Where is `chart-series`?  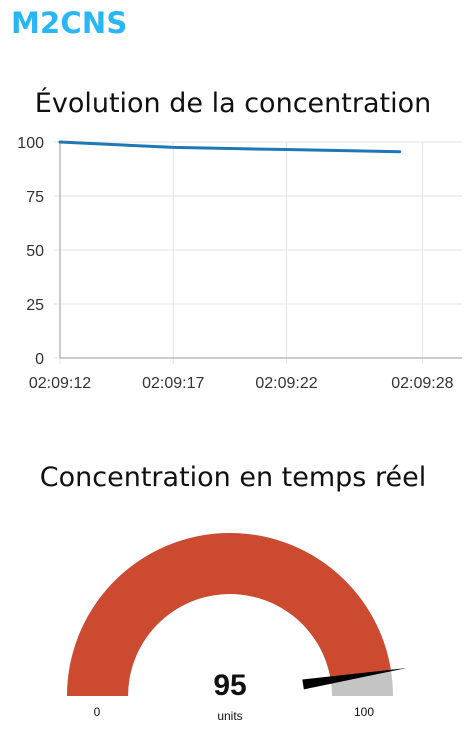 chart-series is located at coordinates (230, 147).